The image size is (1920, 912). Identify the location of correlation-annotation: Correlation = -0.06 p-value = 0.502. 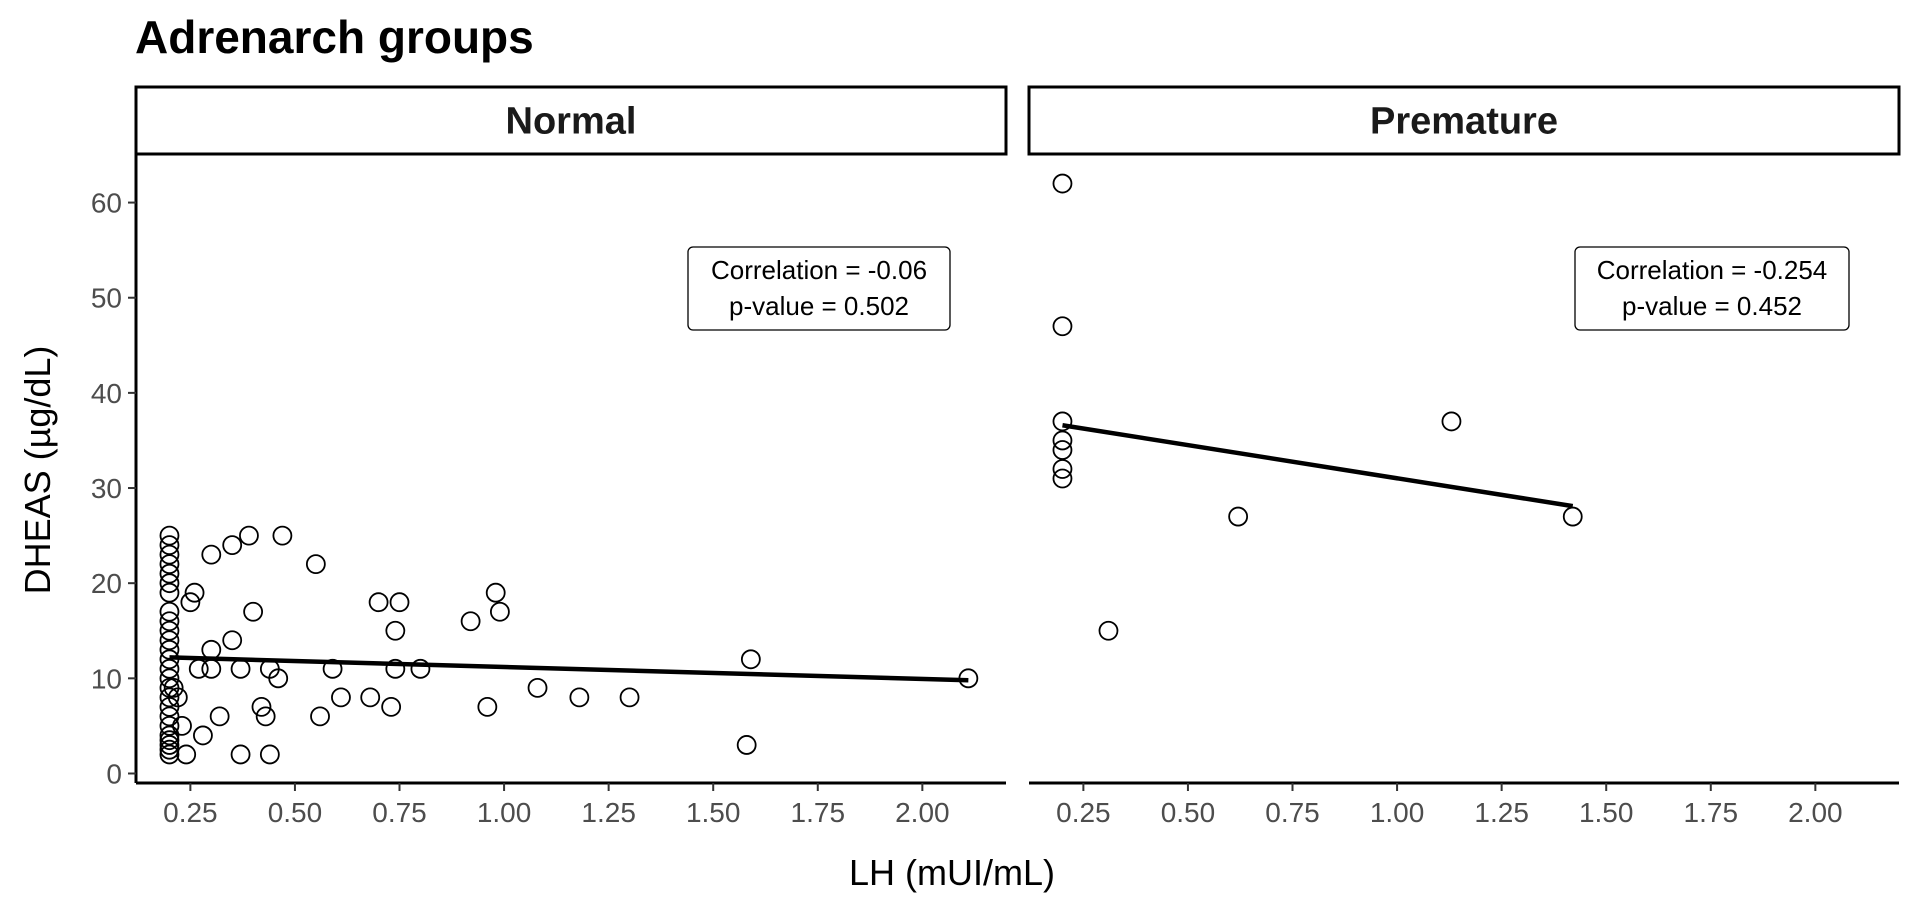
(819, 288).